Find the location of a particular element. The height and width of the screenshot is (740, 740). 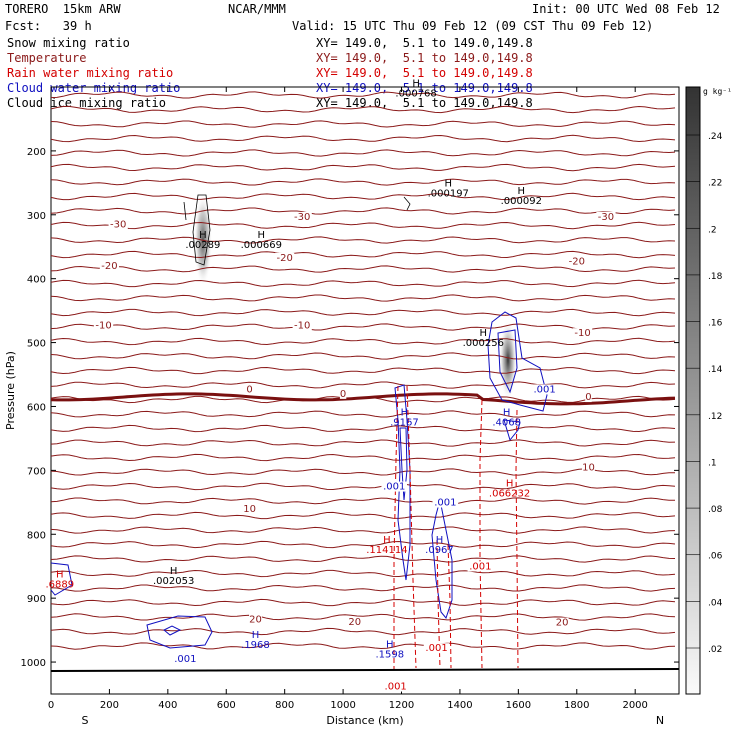

legend-cloud-water: Cloud water mixing ratio is located at coordinates (94, 88).